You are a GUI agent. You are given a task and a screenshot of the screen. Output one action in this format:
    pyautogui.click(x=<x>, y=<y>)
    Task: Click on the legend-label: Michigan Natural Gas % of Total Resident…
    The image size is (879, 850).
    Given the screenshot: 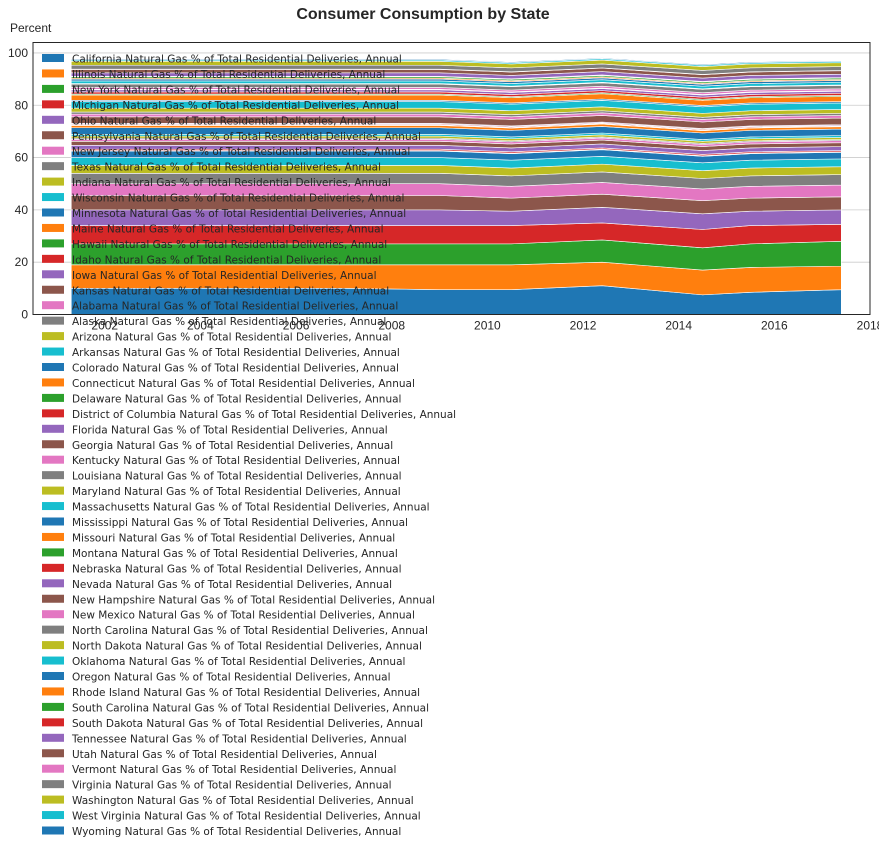 What is the action you would take?
    pyautogui.click(x=235, y=106)
    